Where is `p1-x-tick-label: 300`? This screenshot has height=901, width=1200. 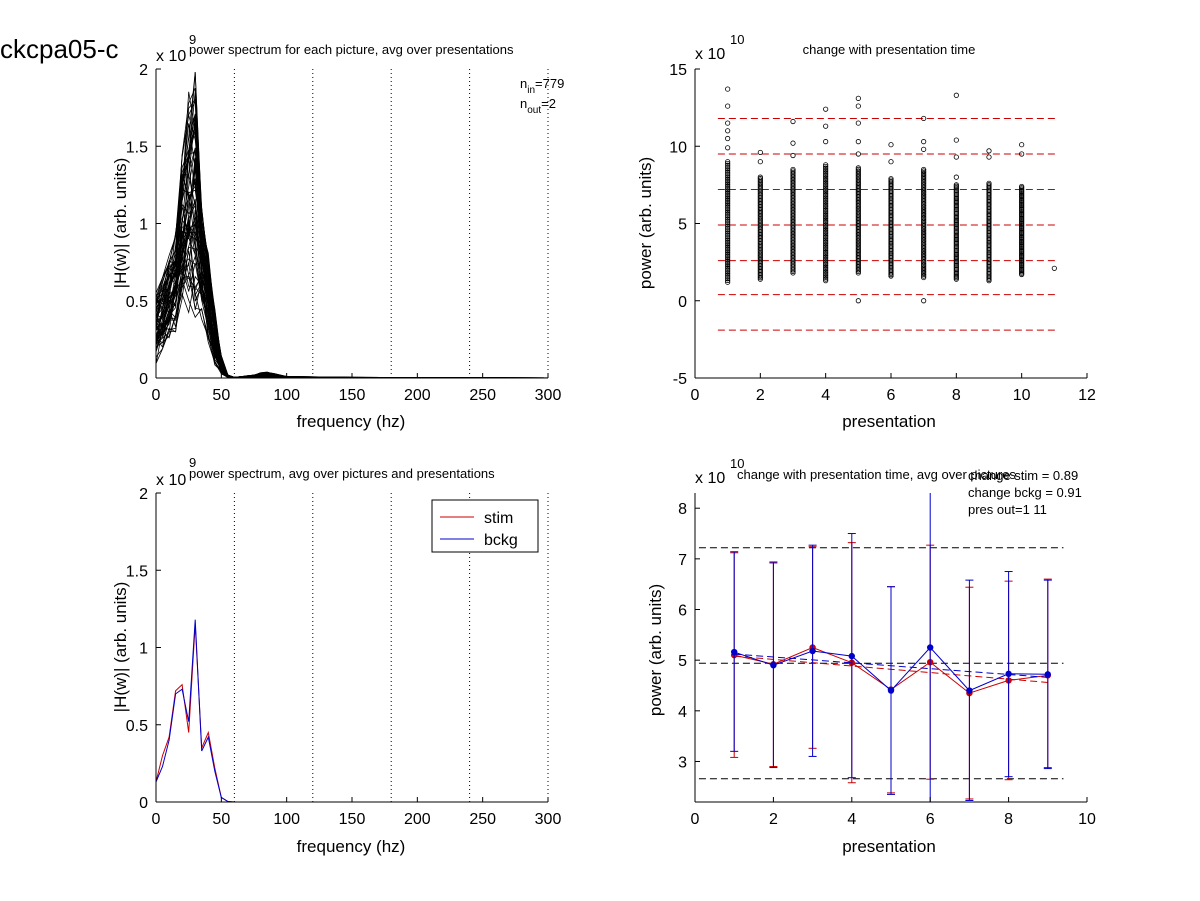 p1-x-tick-label: 300 is located at coordinates (548, 395).